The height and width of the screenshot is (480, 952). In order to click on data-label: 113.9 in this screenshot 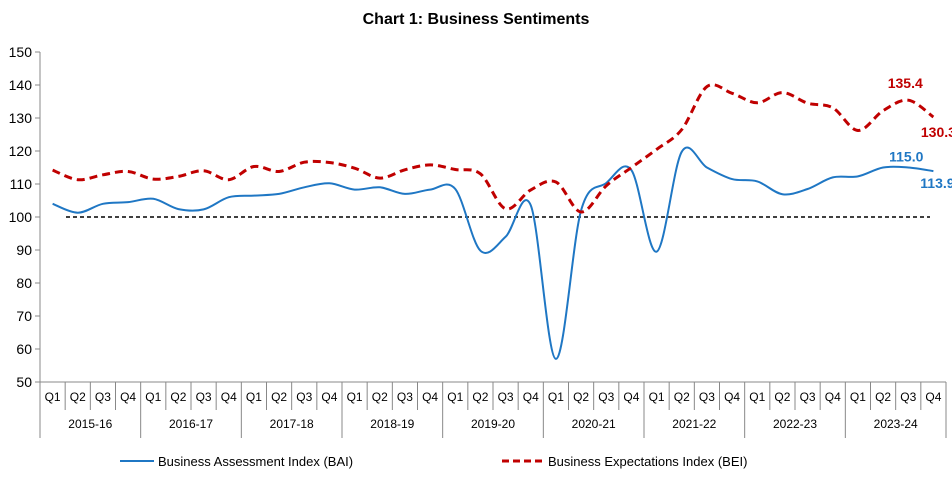, I will do `click(936, 183)`.